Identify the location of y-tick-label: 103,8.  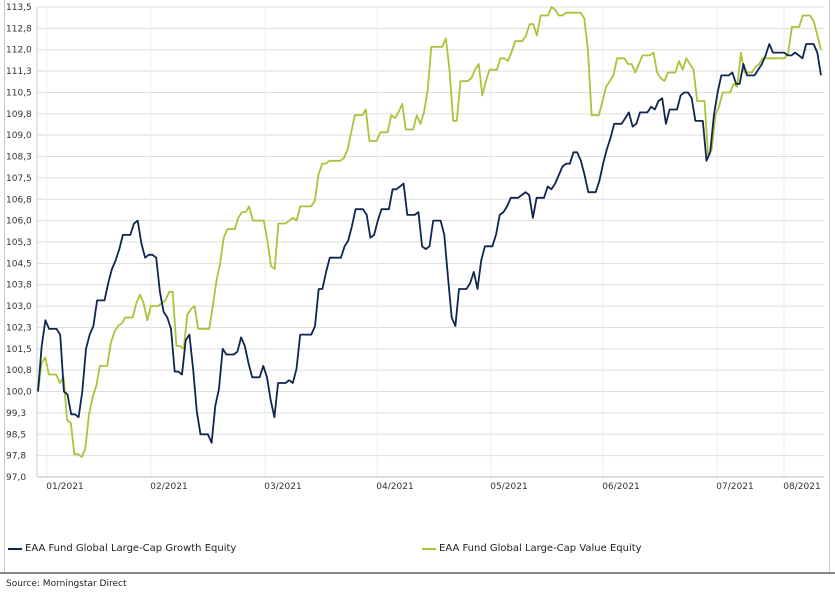
(19, 286).